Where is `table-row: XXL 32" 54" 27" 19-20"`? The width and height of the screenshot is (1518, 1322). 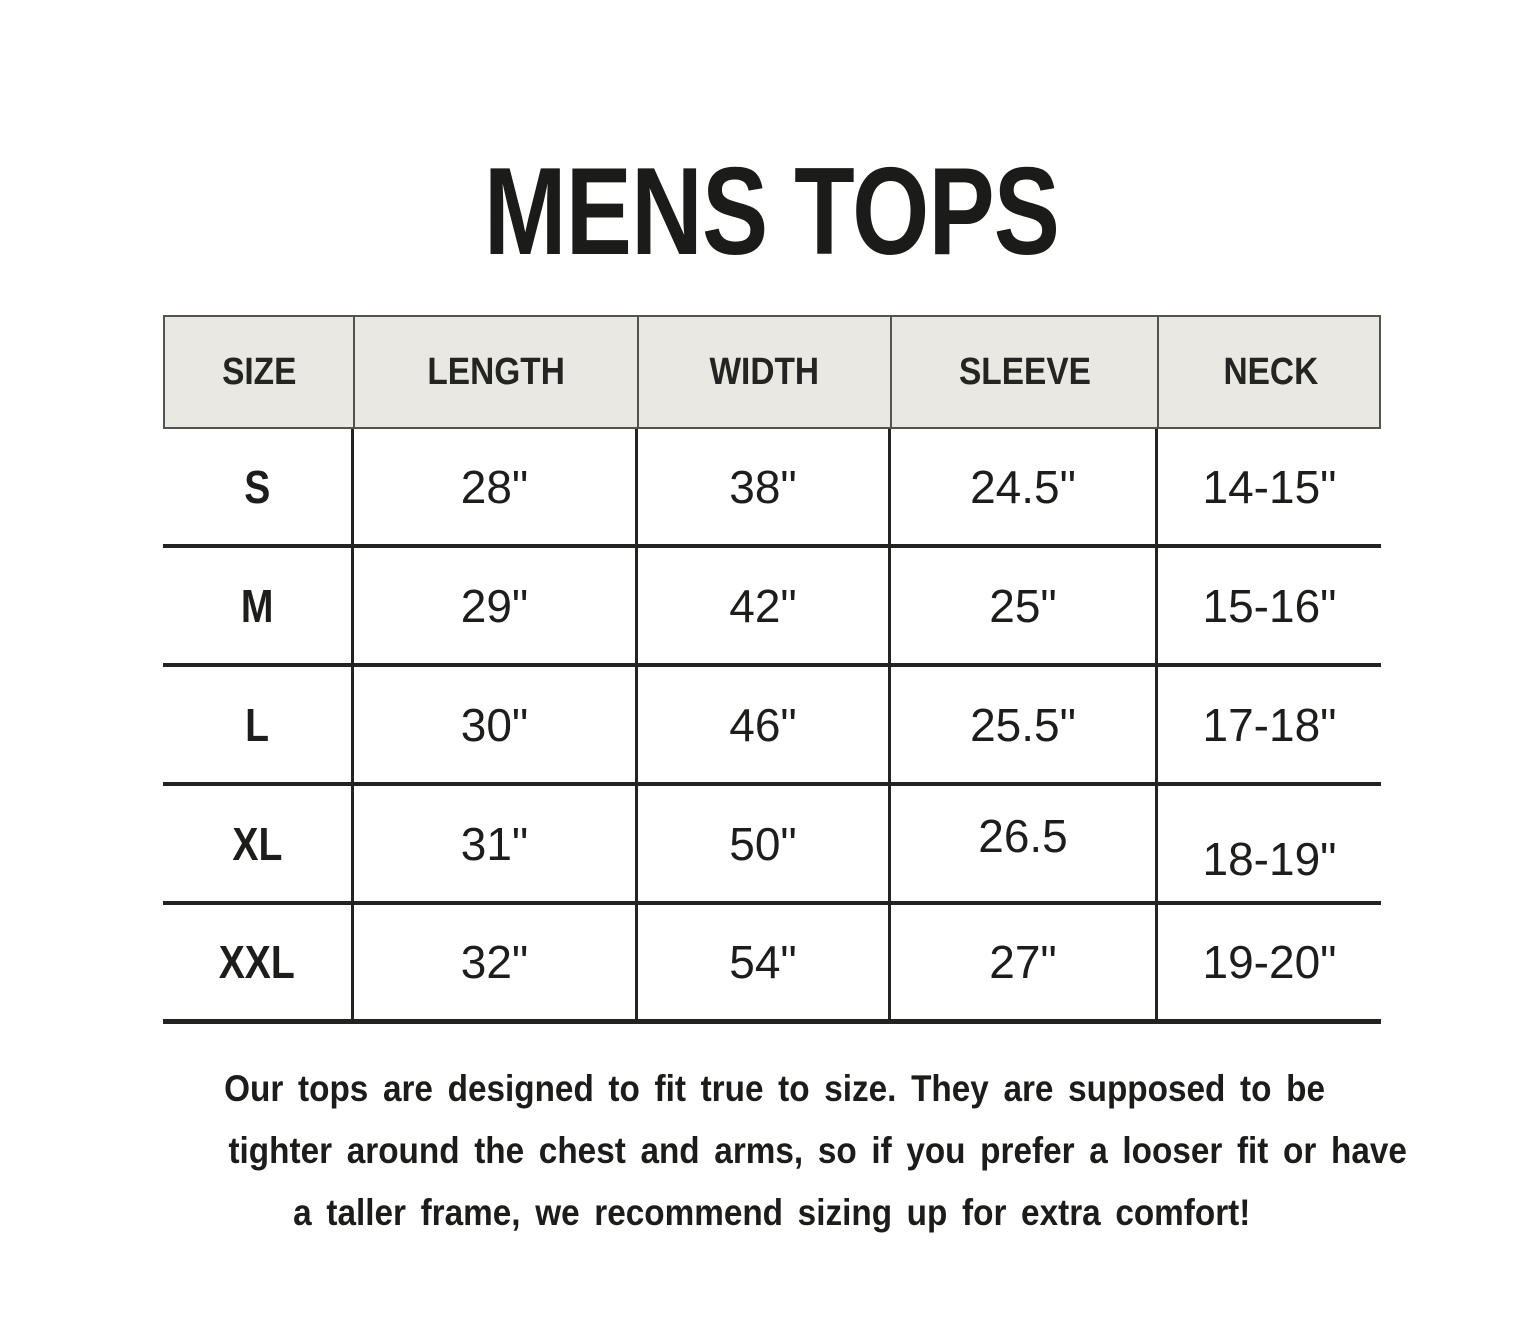 table-row: XXL 32" 54" 27" 19-20" is located at coordinates (772, 964).